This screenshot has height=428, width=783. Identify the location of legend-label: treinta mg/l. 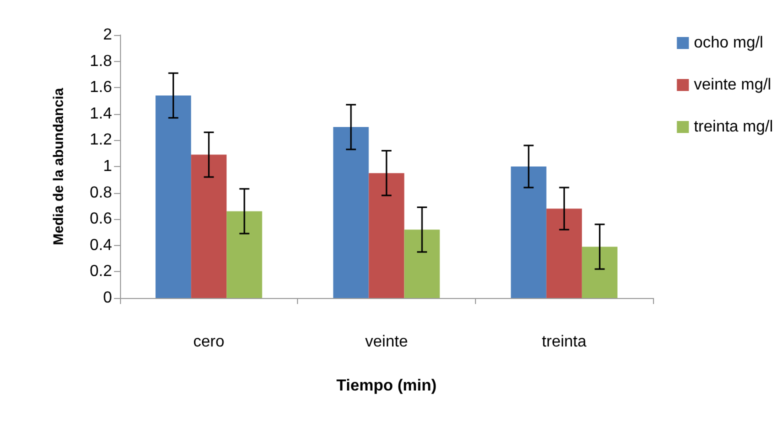
(733, 127).